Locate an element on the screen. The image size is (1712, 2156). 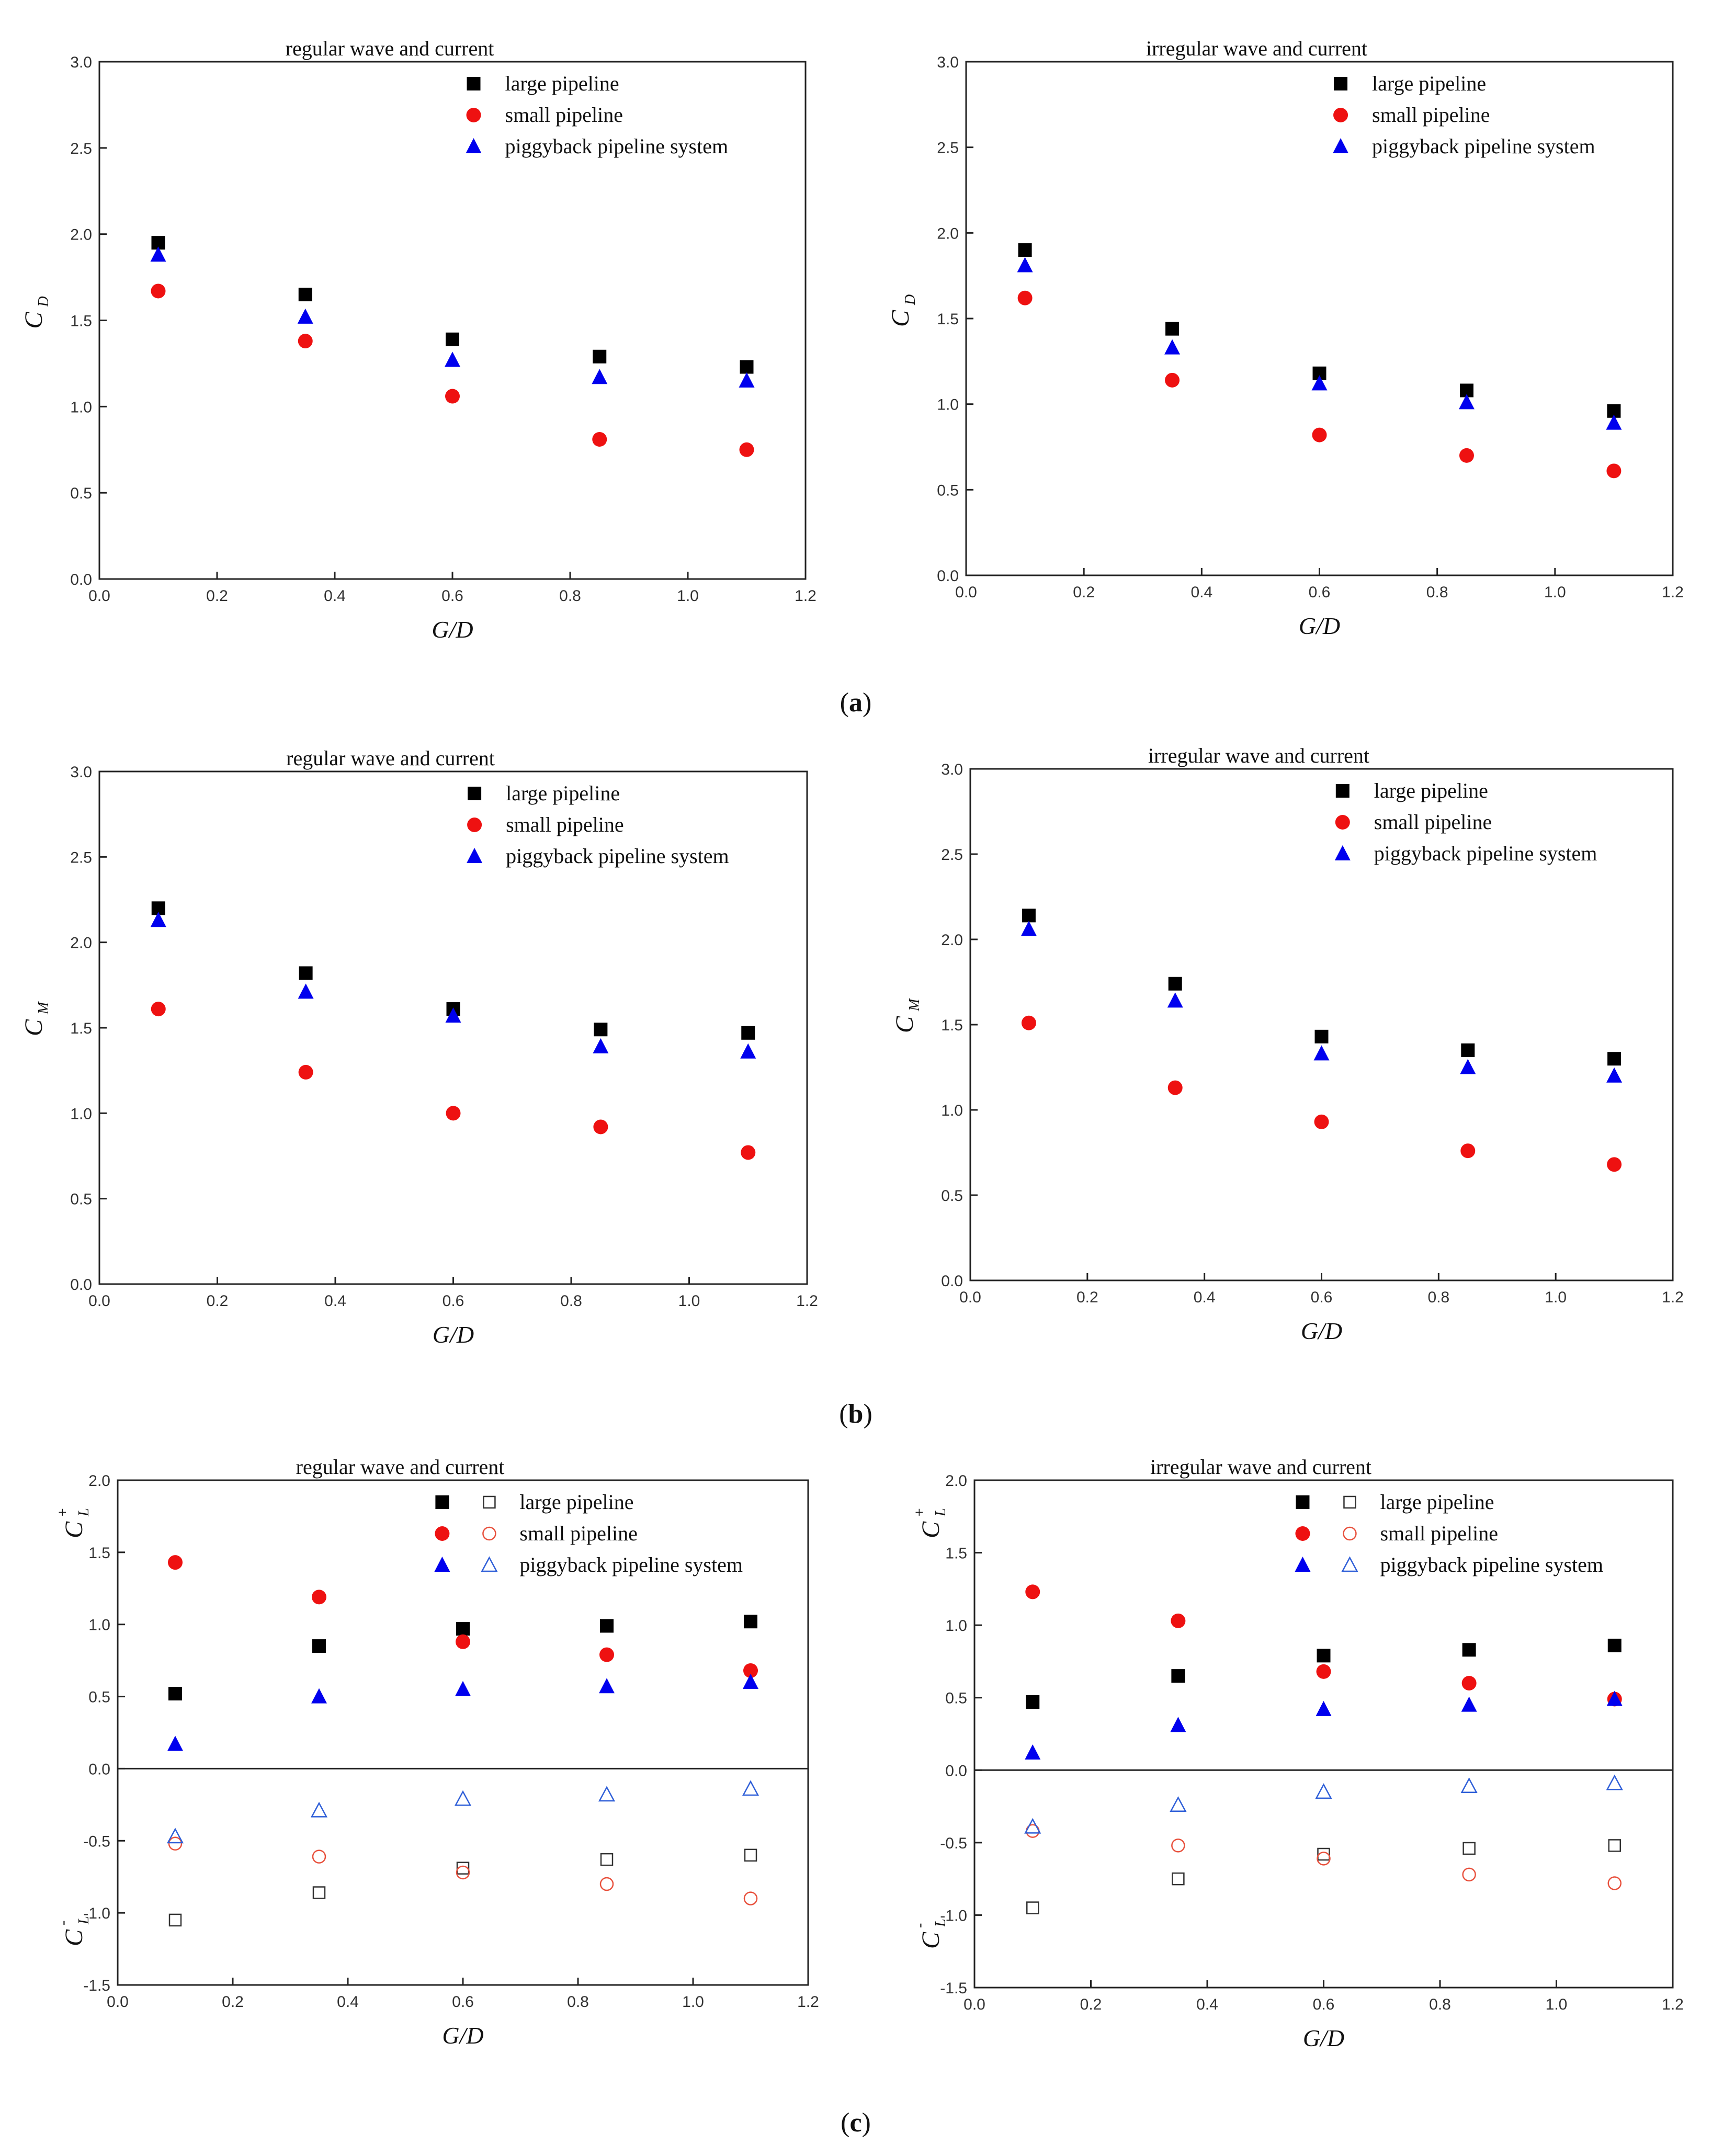
x-axis-label: G/D is located at coordinates (453, 630).